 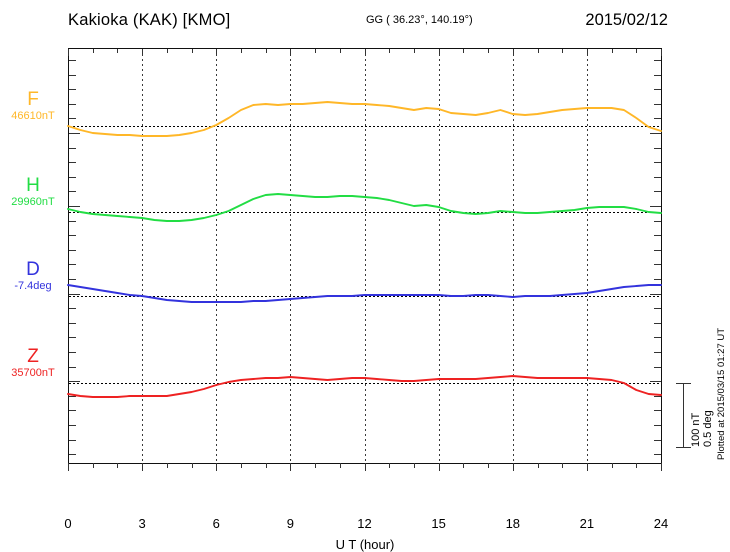 What do you see at coordinates (683, 415) in the screenshot?
I see `scale-bar-line` at bounding box center [683, 415].